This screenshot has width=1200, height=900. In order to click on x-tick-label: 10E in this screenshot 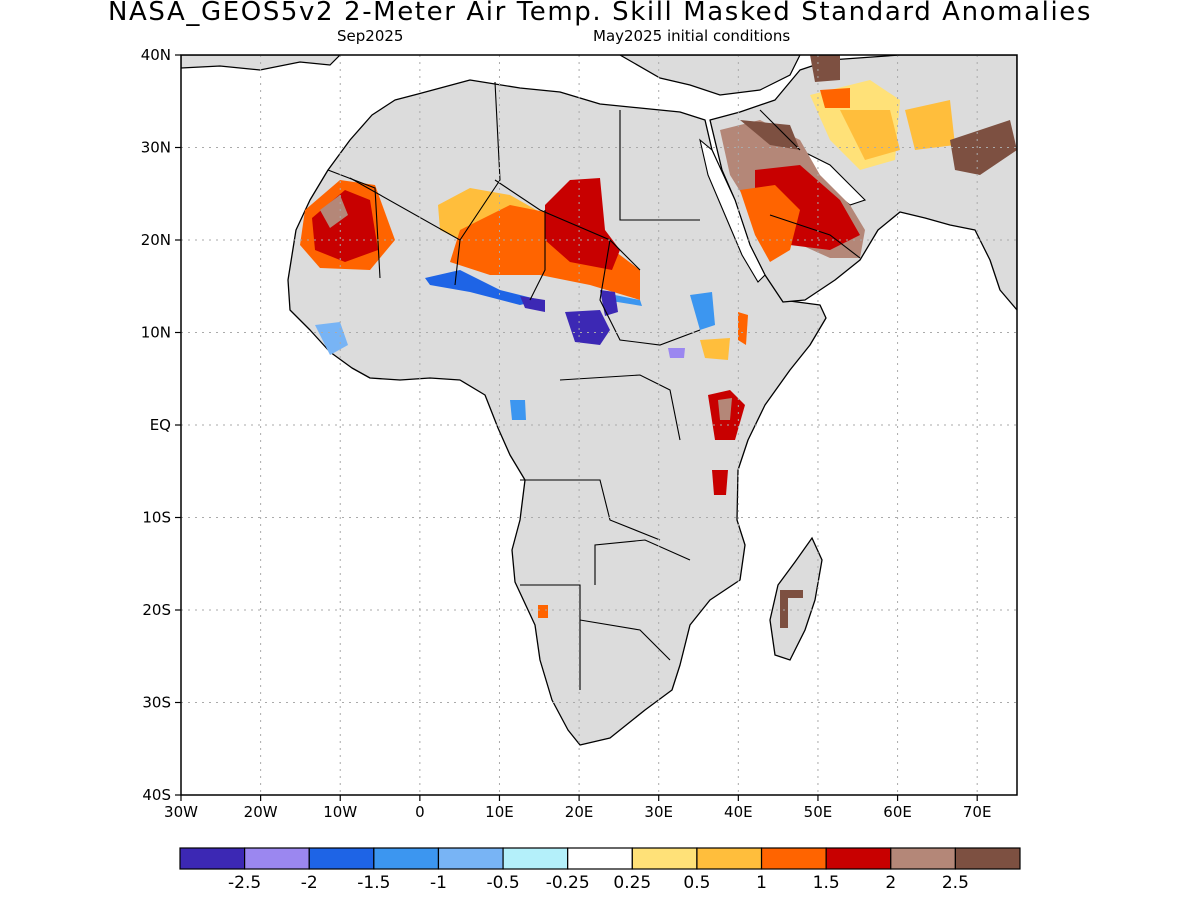, I will do `click(499, 812)`.